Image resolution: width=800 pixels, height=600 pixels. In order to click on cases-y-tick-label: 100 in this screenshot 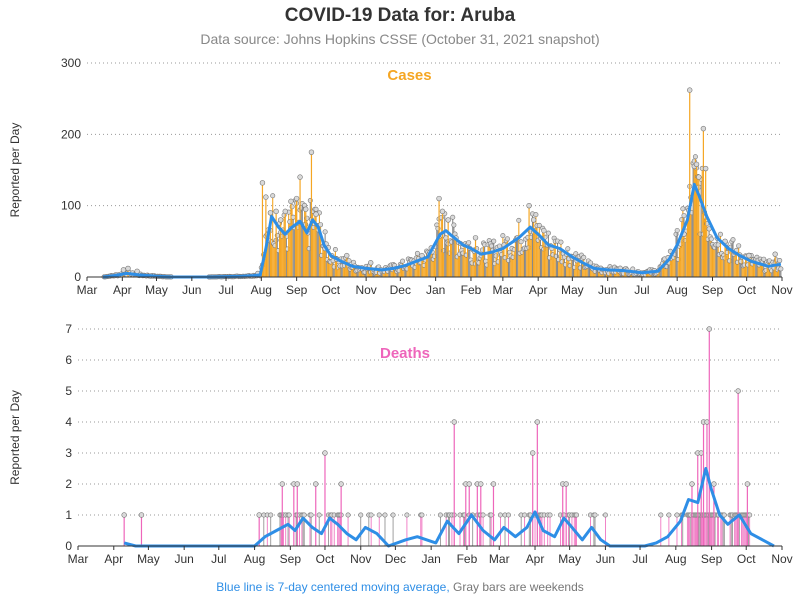, I will do `click(71, 206)`.